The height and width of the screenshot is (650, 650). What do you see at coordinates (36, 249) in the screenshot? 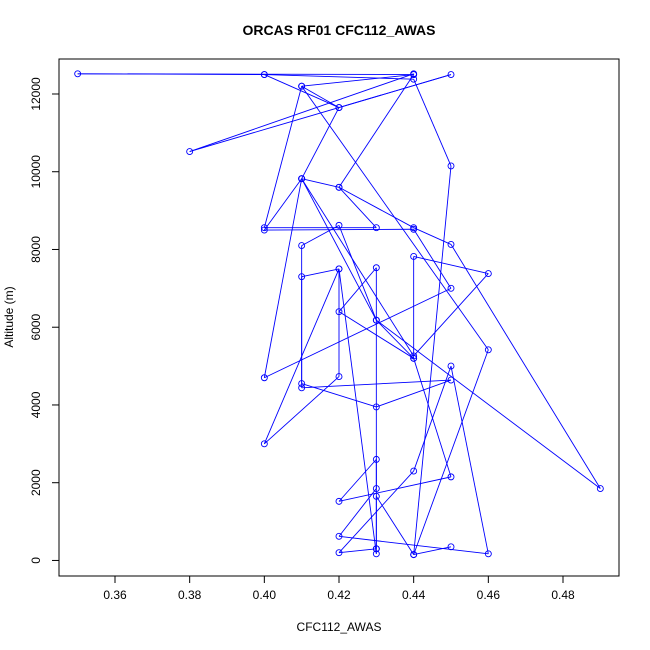
I see `y-tick-label: 8000` at bounding box center [36, 249].